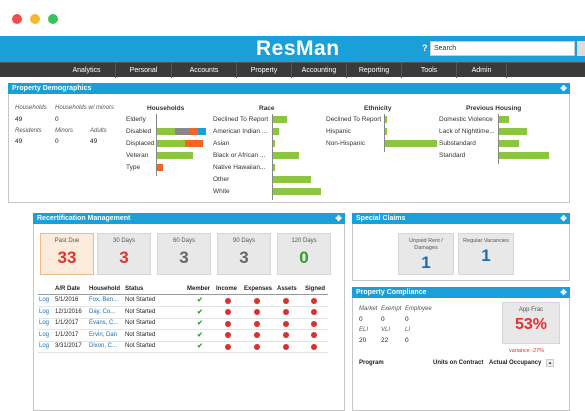 This screenshot has height=411, width=585. Describe the element at coordinates (581, 48) in the screenshot. I see `search-button` at that location.